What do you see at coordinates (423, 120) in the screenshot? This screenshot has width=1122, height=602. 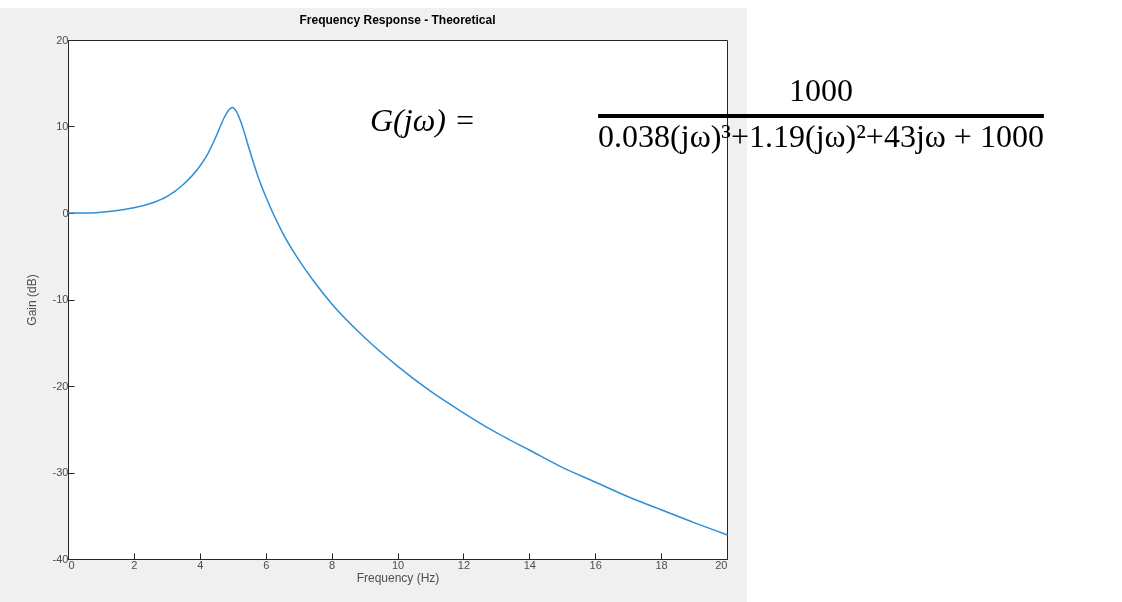 I see `annotation: G(jω) =` at bounding box center [423, 120].